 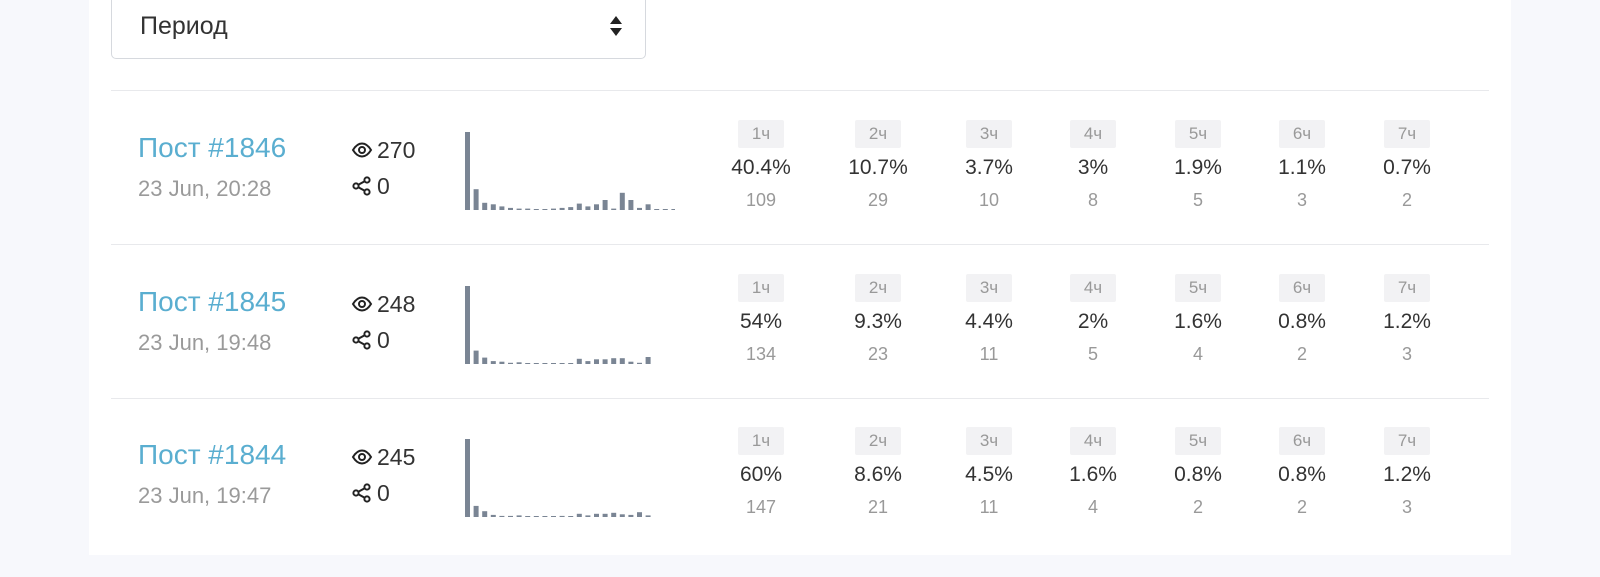 I want to click on hour-stat: 4ч 1.6% 4, so click(x=1093, y=472).